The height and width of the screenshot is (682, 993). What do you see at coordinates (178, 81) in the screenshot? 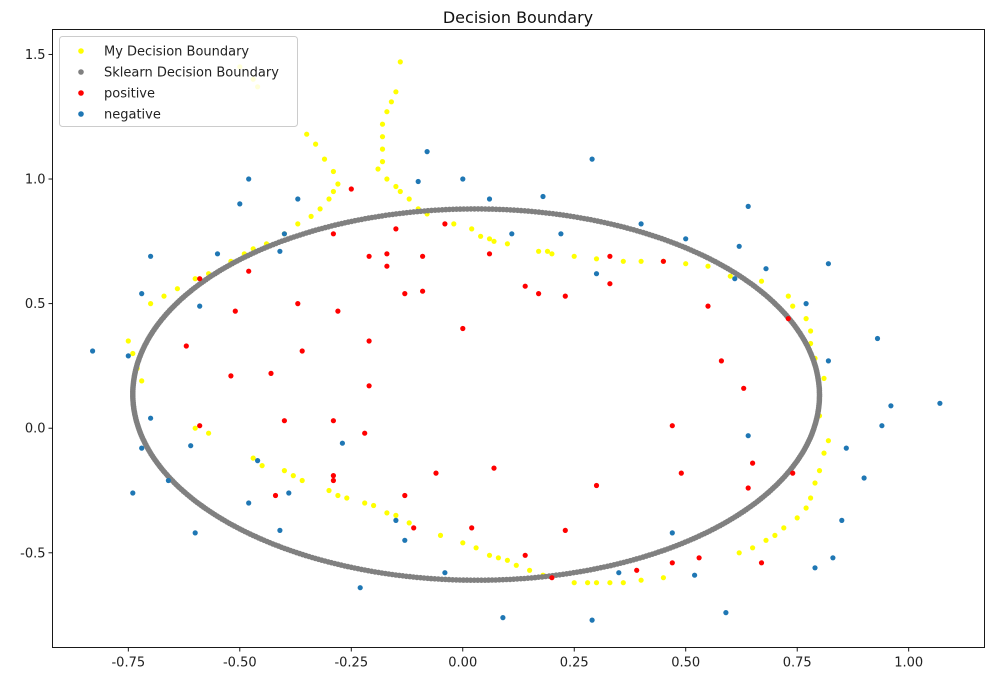
I see `legend-box` at bounding box center [178, 81].